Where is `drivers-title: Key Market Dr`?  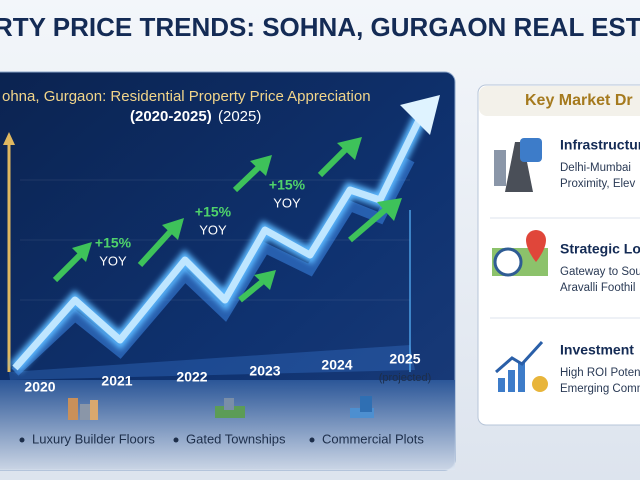 drivers-title: Key Market Dr is located at coordinates (579, 100).